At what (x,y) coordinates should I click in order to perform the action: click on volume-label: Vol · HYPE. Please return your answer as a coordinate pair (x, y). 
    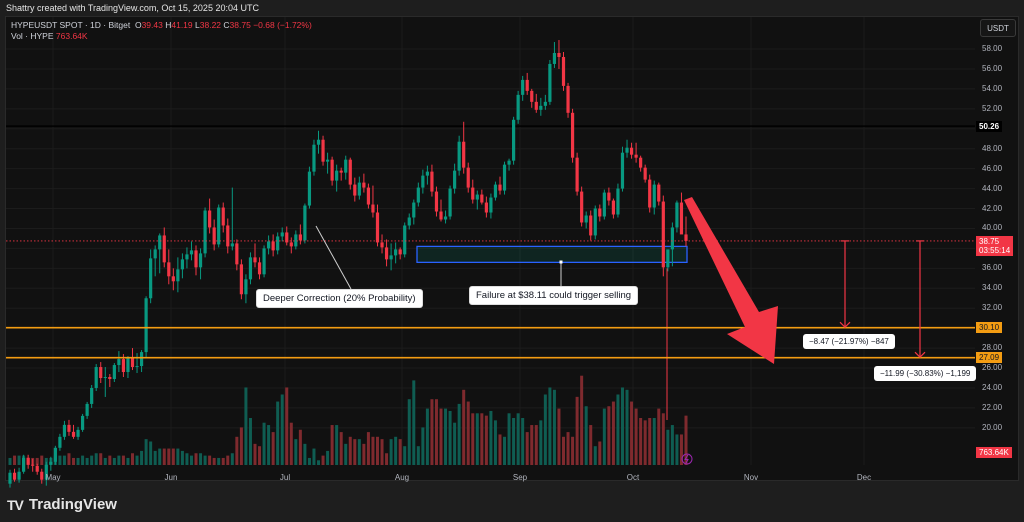
    Looking at the image, I should click on (32, 36).